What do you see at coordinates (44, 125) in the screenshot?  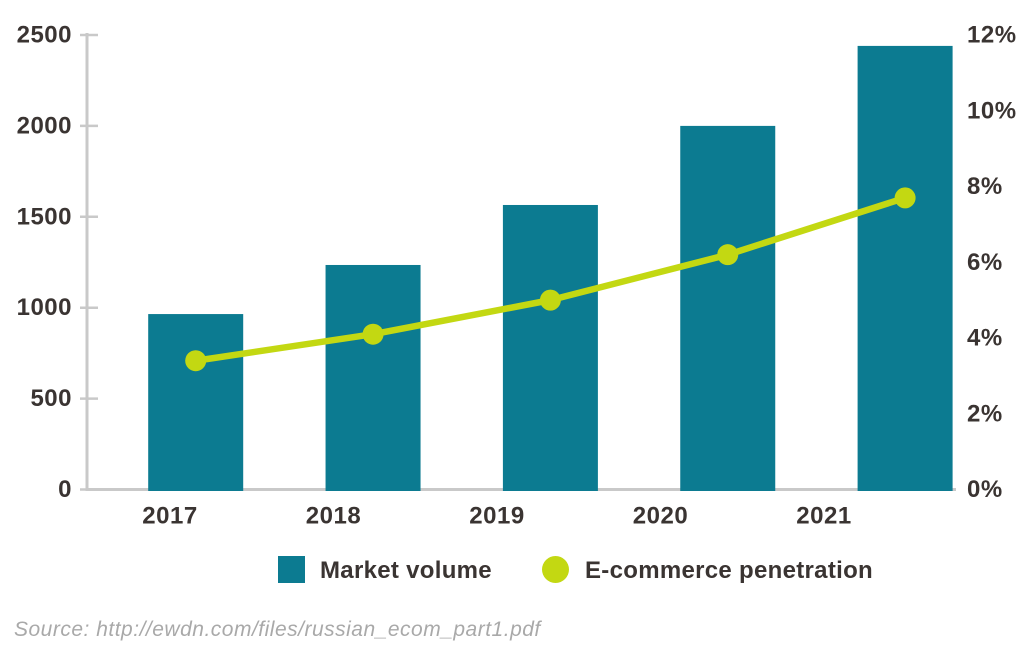 I see `y-left-tick-label-2000: 2000` at bounding box center [44, 125].